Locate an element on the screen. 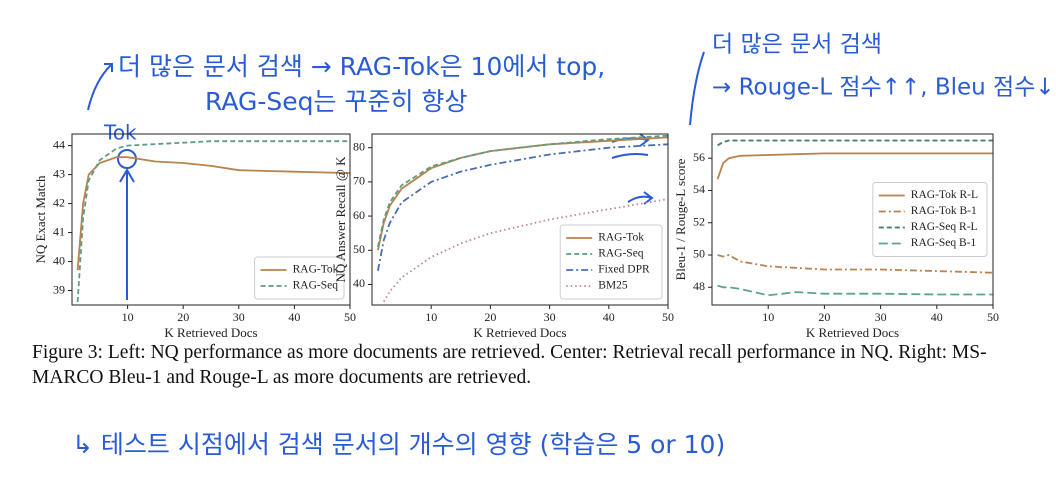 The width and height of the screenshot is (1056, 494). y-tick-label: 56 is located at coordinates (699, 157).